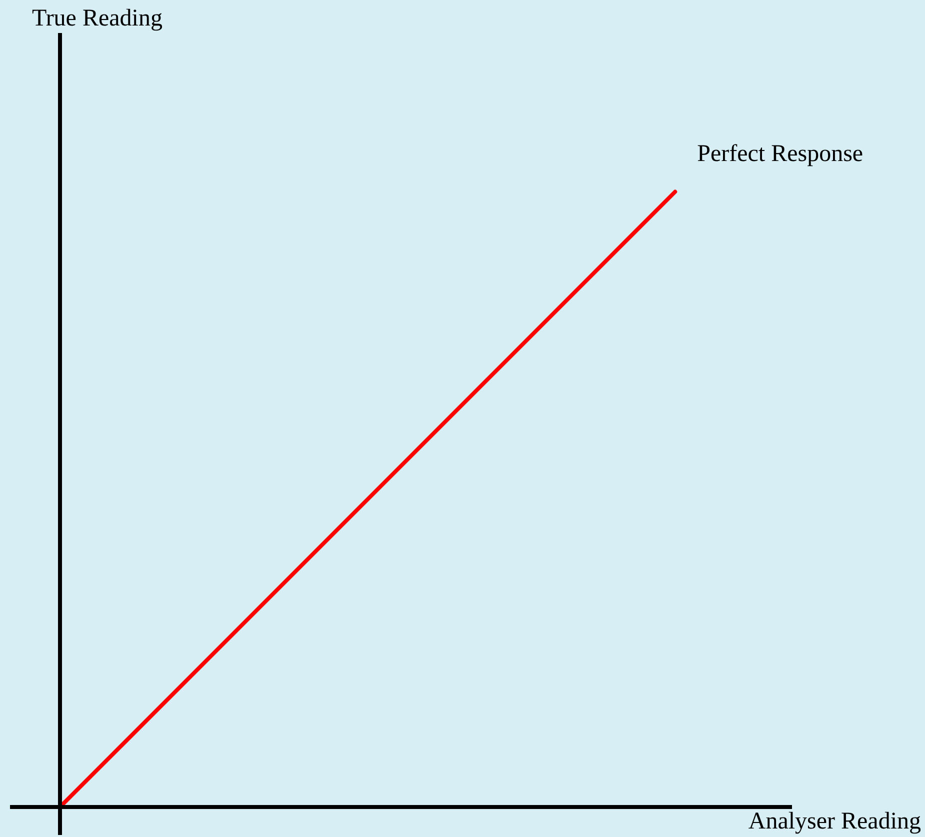  What do you see at coordinates (780, 154) in the screenshot?
I see `series-label: Perfect Response` at bounding box center [780, 154].